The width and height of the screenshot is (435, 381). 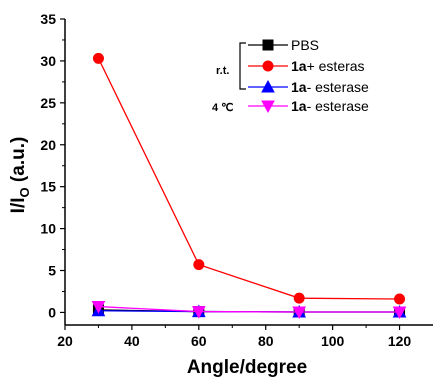 I want to click on y-axis-label: I/IO (a.u.), so click(x=20, y=175).